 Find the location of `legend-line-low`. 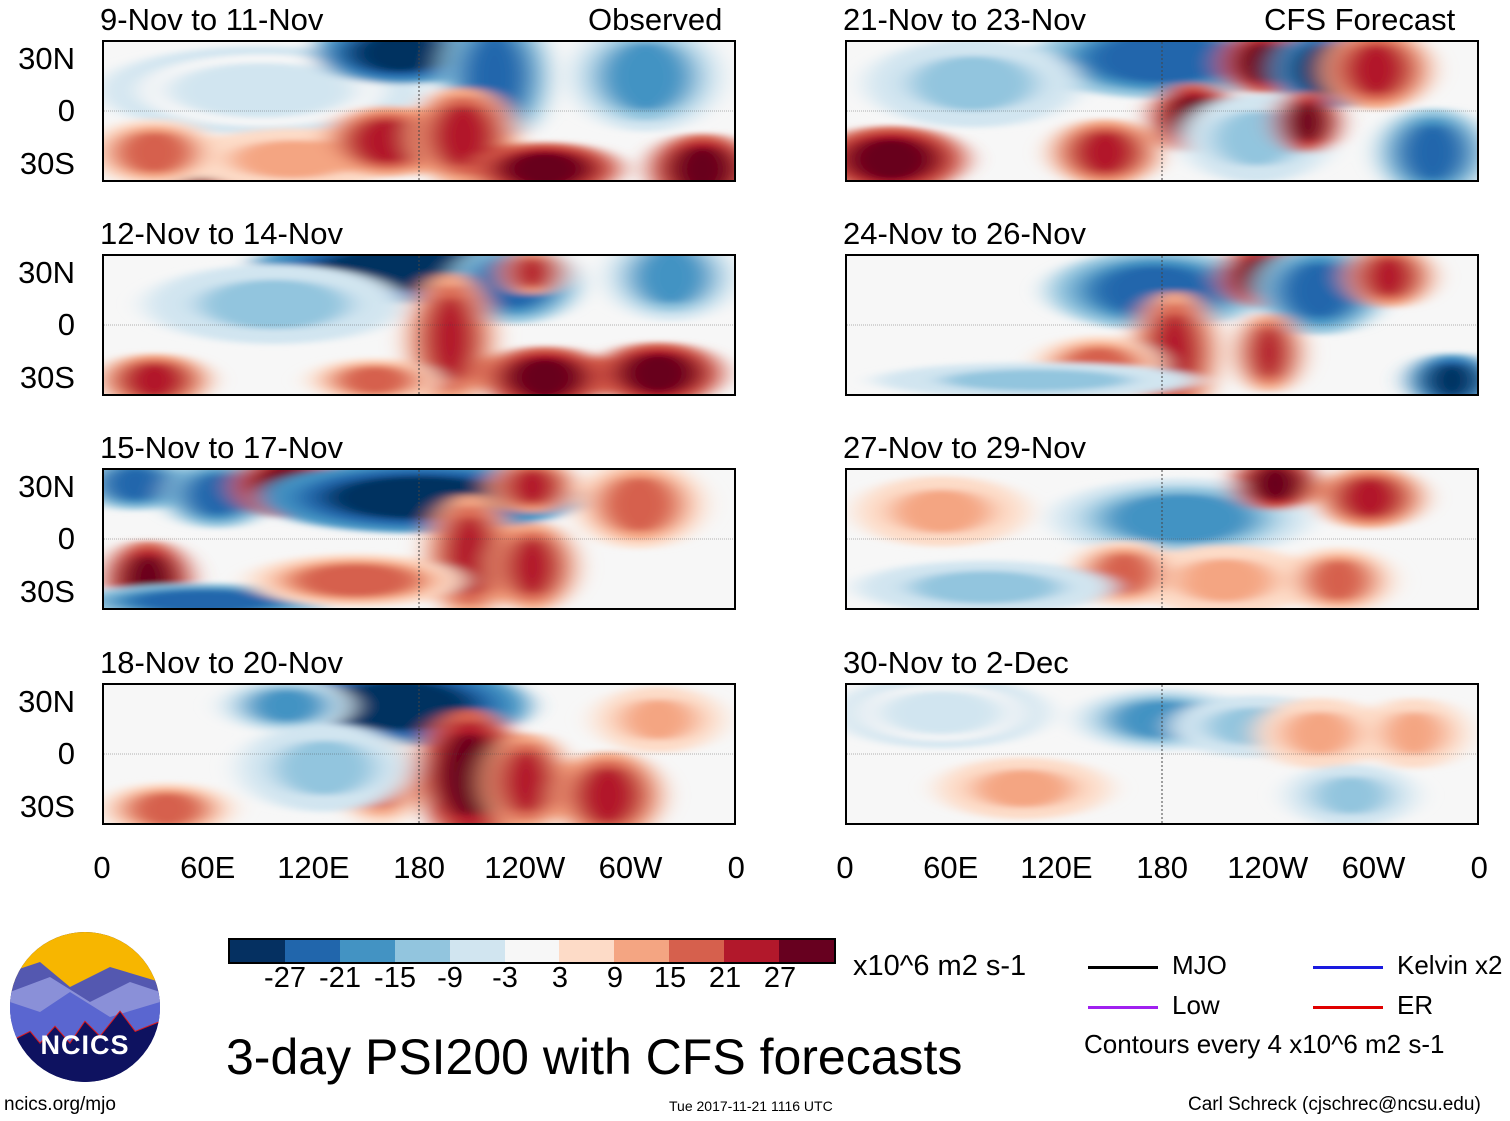

legend-line-low is located at coordinates (1123, 1007).